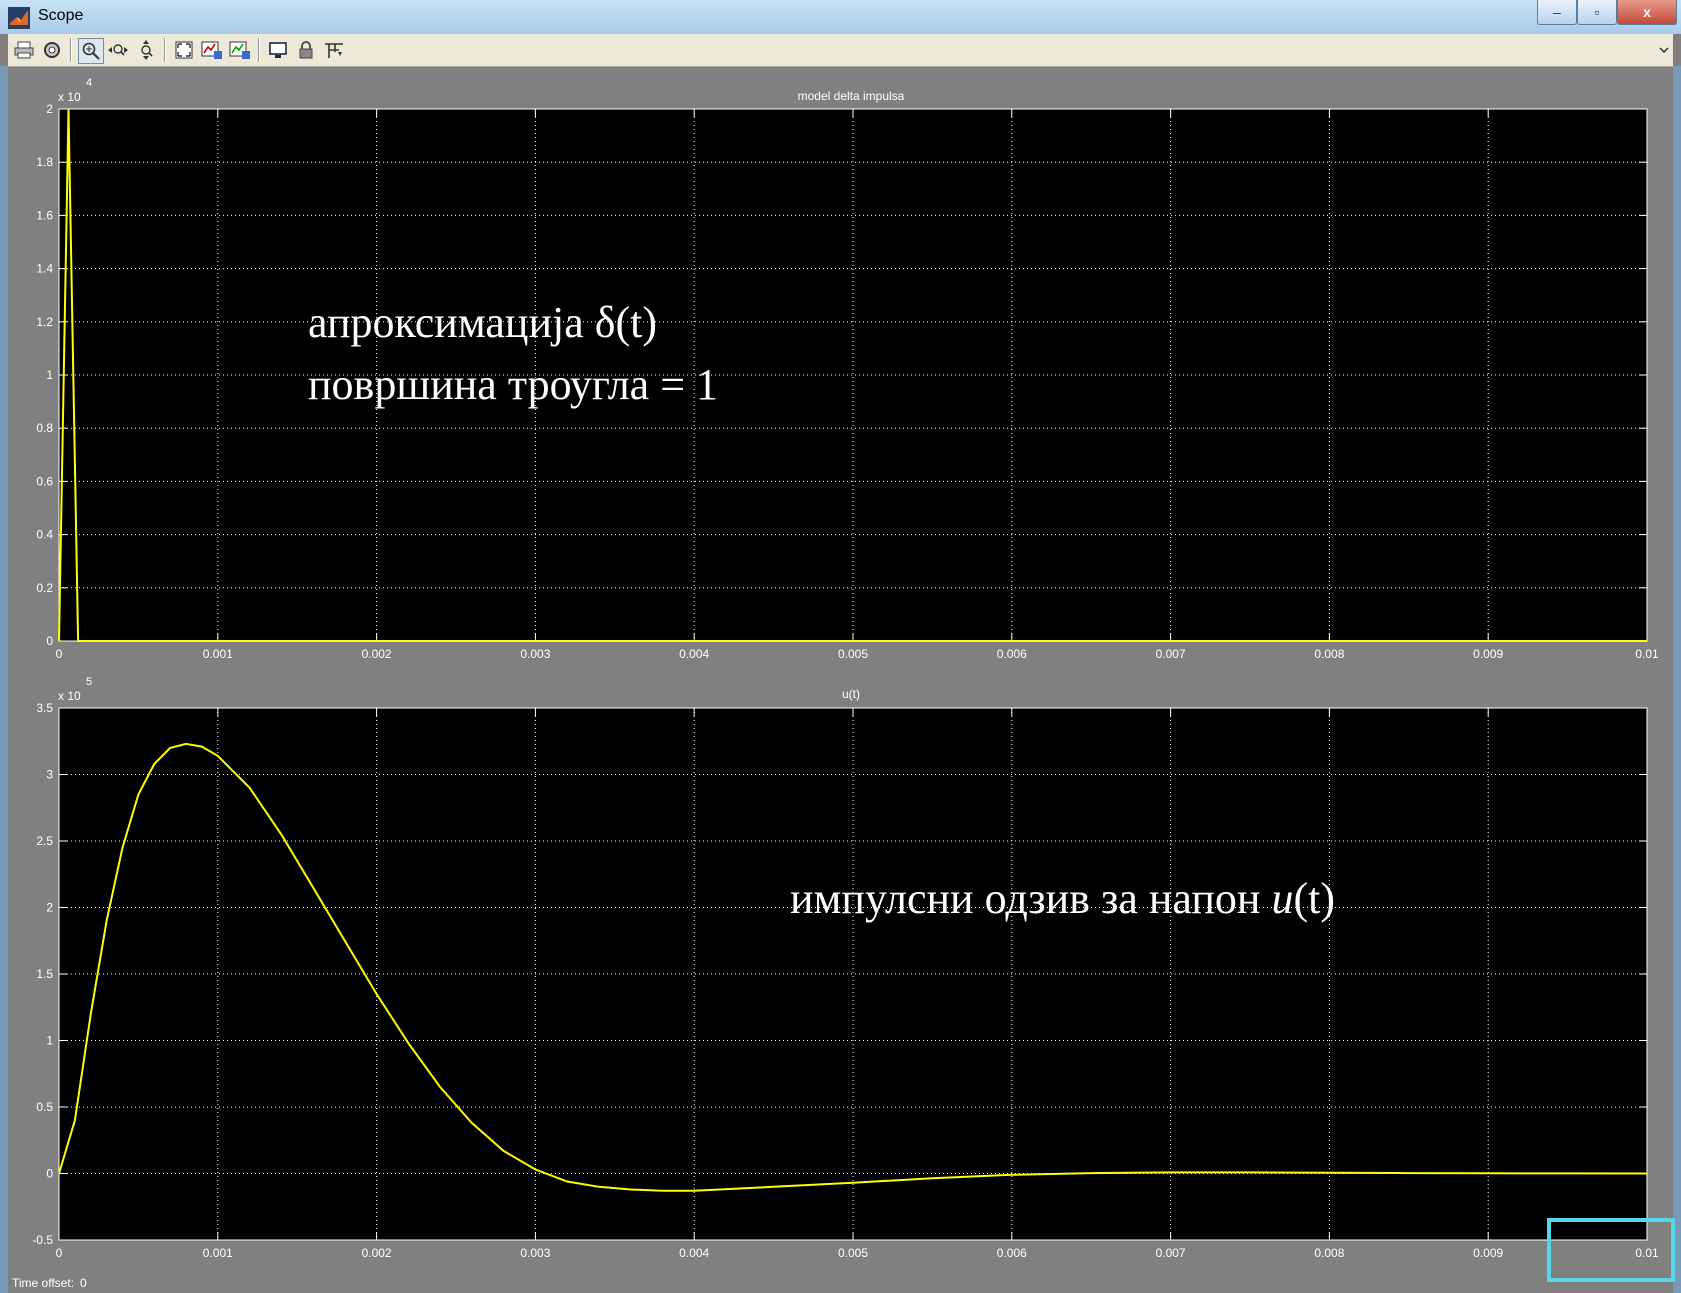 The image size is (1681, 1293). I want to click on y-tick-label: 3, so click(49, 775).